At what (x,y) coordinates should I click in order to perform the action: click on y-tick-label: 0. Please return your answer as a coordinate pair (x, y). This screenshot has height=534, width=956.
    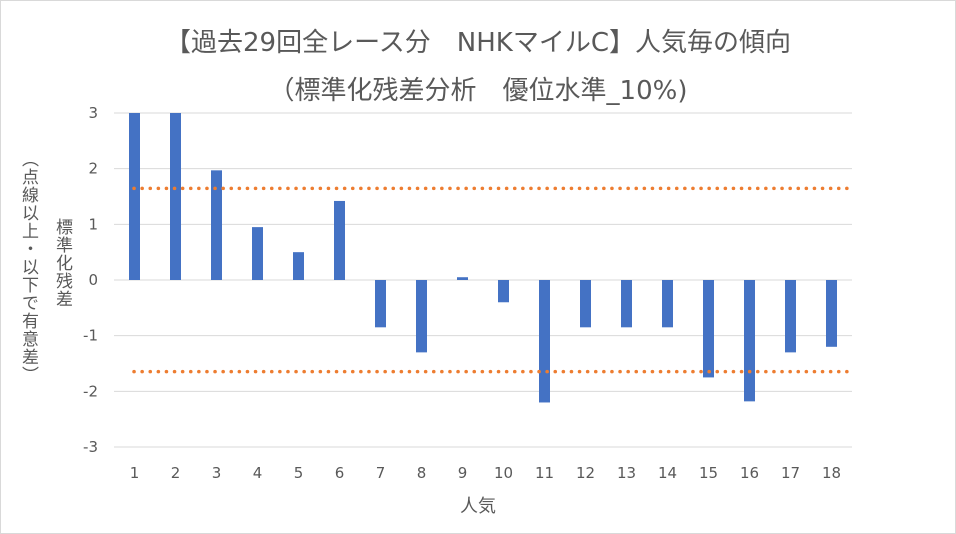
    Looking at the image, I should click on (93, 280).